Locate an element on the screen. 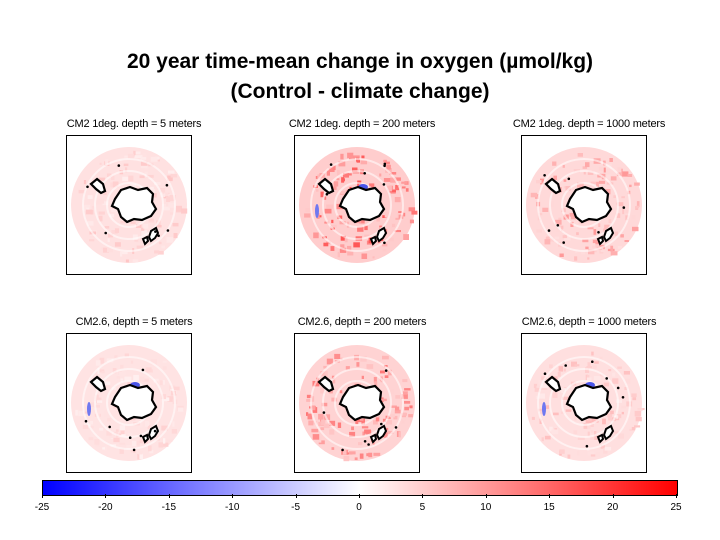  colorbar-tick-label: 10 is located at coordinates (486, 507).